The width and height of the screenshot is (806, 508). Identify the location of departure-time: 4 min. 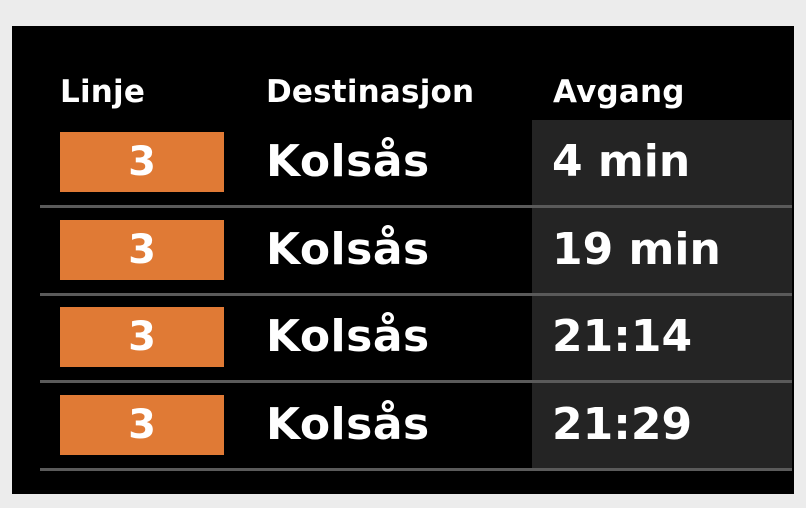
(621, 161).